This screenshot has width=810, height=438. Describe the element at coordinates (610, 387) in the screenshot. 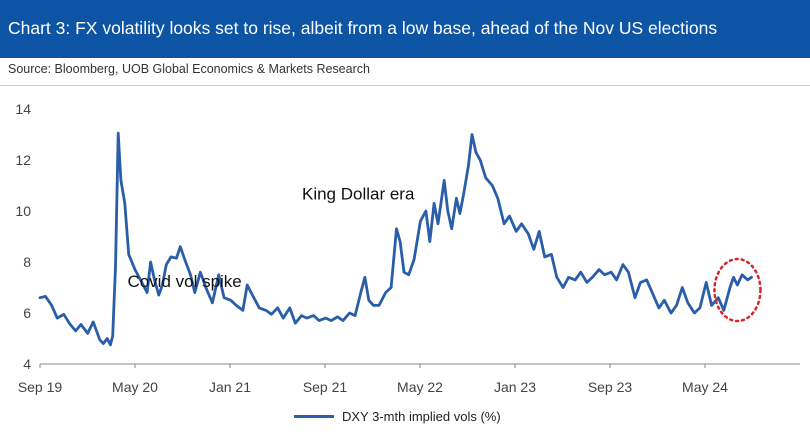

I see `x-tick-label: Sep 23` at that location.